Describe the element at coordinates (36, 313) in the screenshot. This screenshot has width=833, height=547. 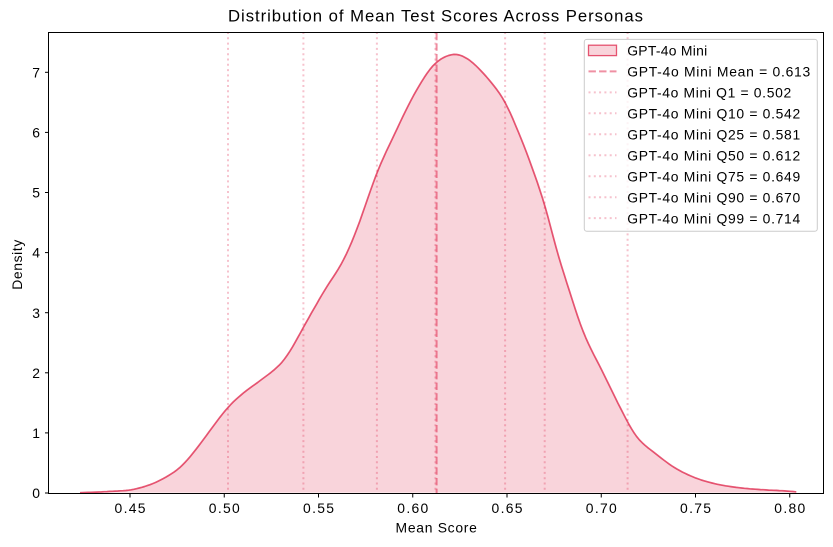
I see `svg-text: 3` at that location.